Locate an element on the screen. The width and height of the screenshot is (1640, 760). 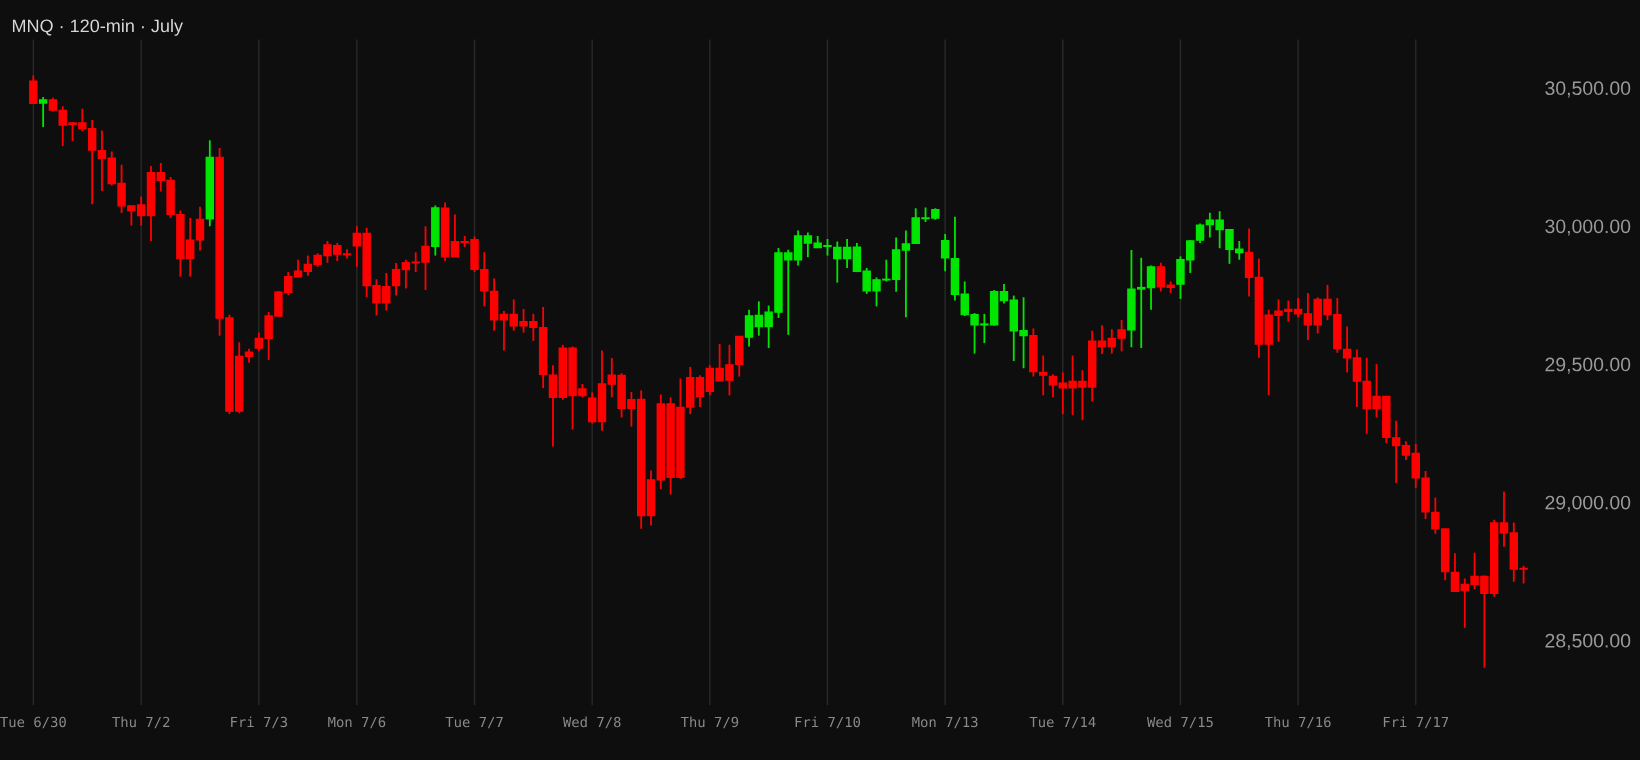
x-tick-label: Fri 7/3 is located at coordinates (259, 722).